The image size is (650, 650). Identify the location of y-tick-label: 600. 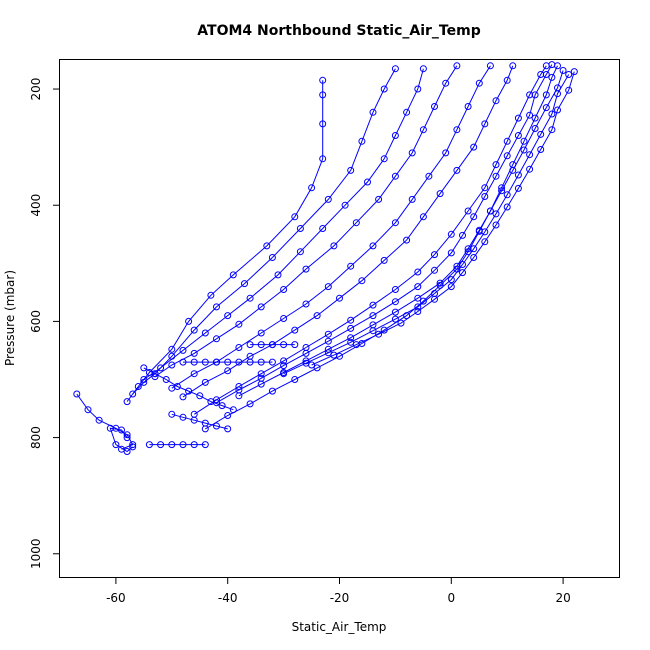
(36, 321).